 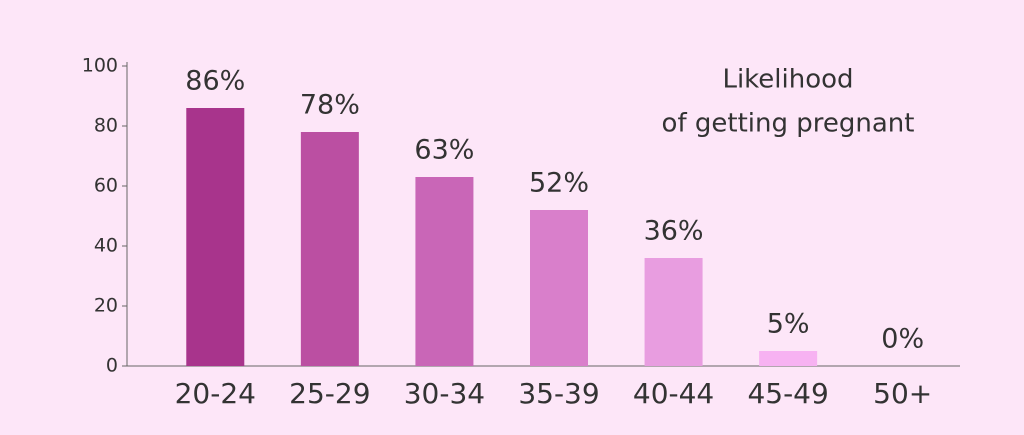 I want to click on y-tick-label: 0, so click(x=112, y=366).